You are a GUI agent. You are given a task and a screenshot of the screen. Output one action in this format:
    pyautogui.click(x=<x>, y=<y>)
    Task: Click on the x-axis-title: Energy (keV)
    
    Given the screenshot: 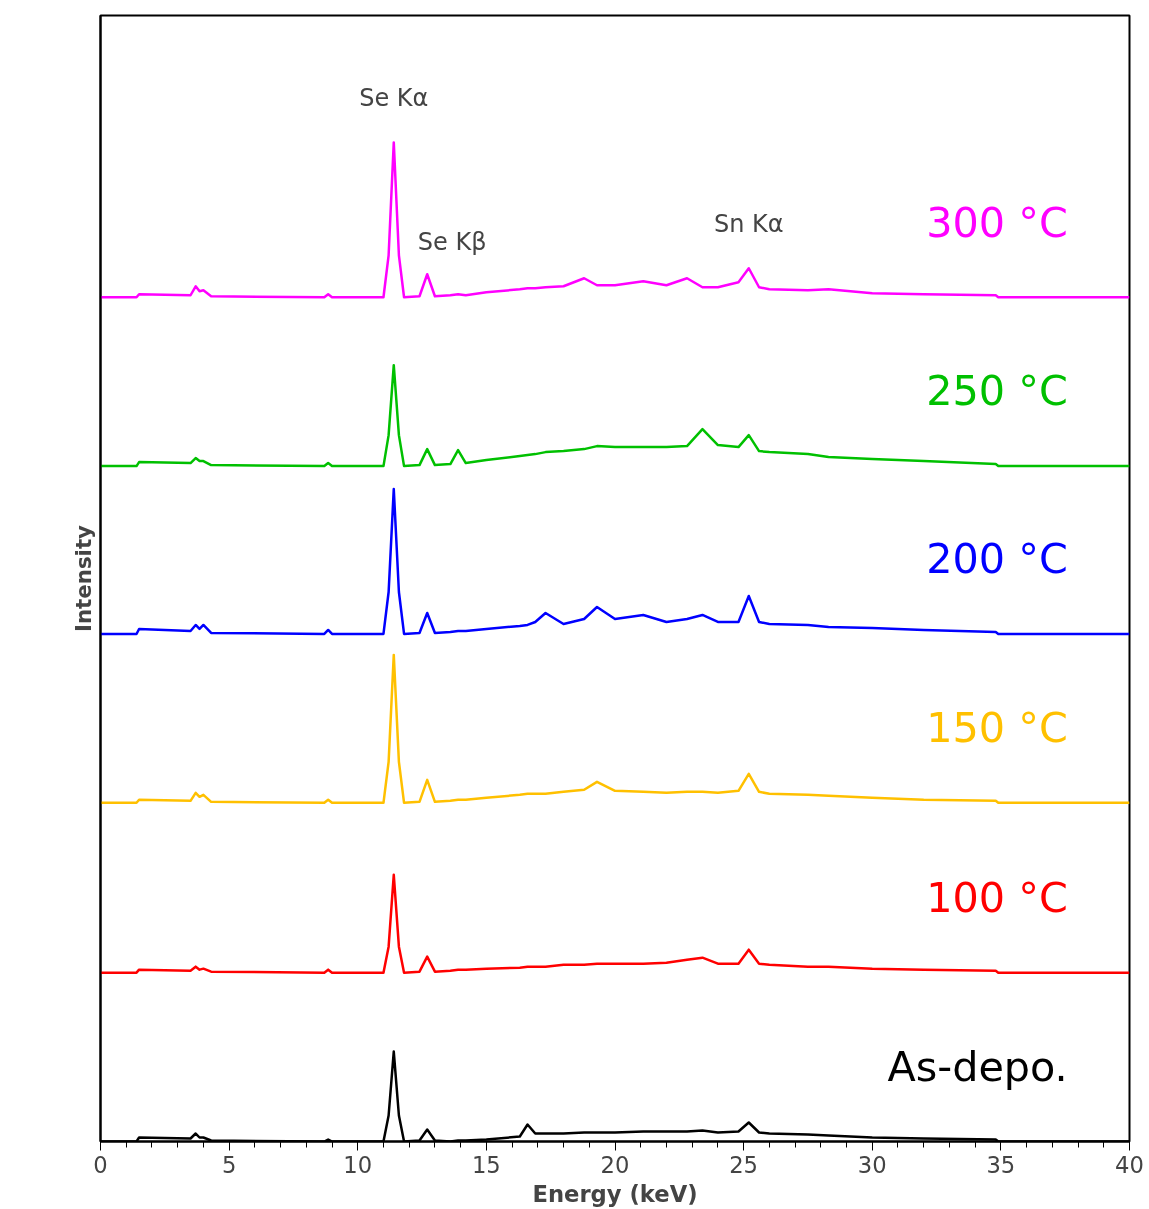 What is the action you would take?
    pyautogui.click(x=615, y=1193)
    